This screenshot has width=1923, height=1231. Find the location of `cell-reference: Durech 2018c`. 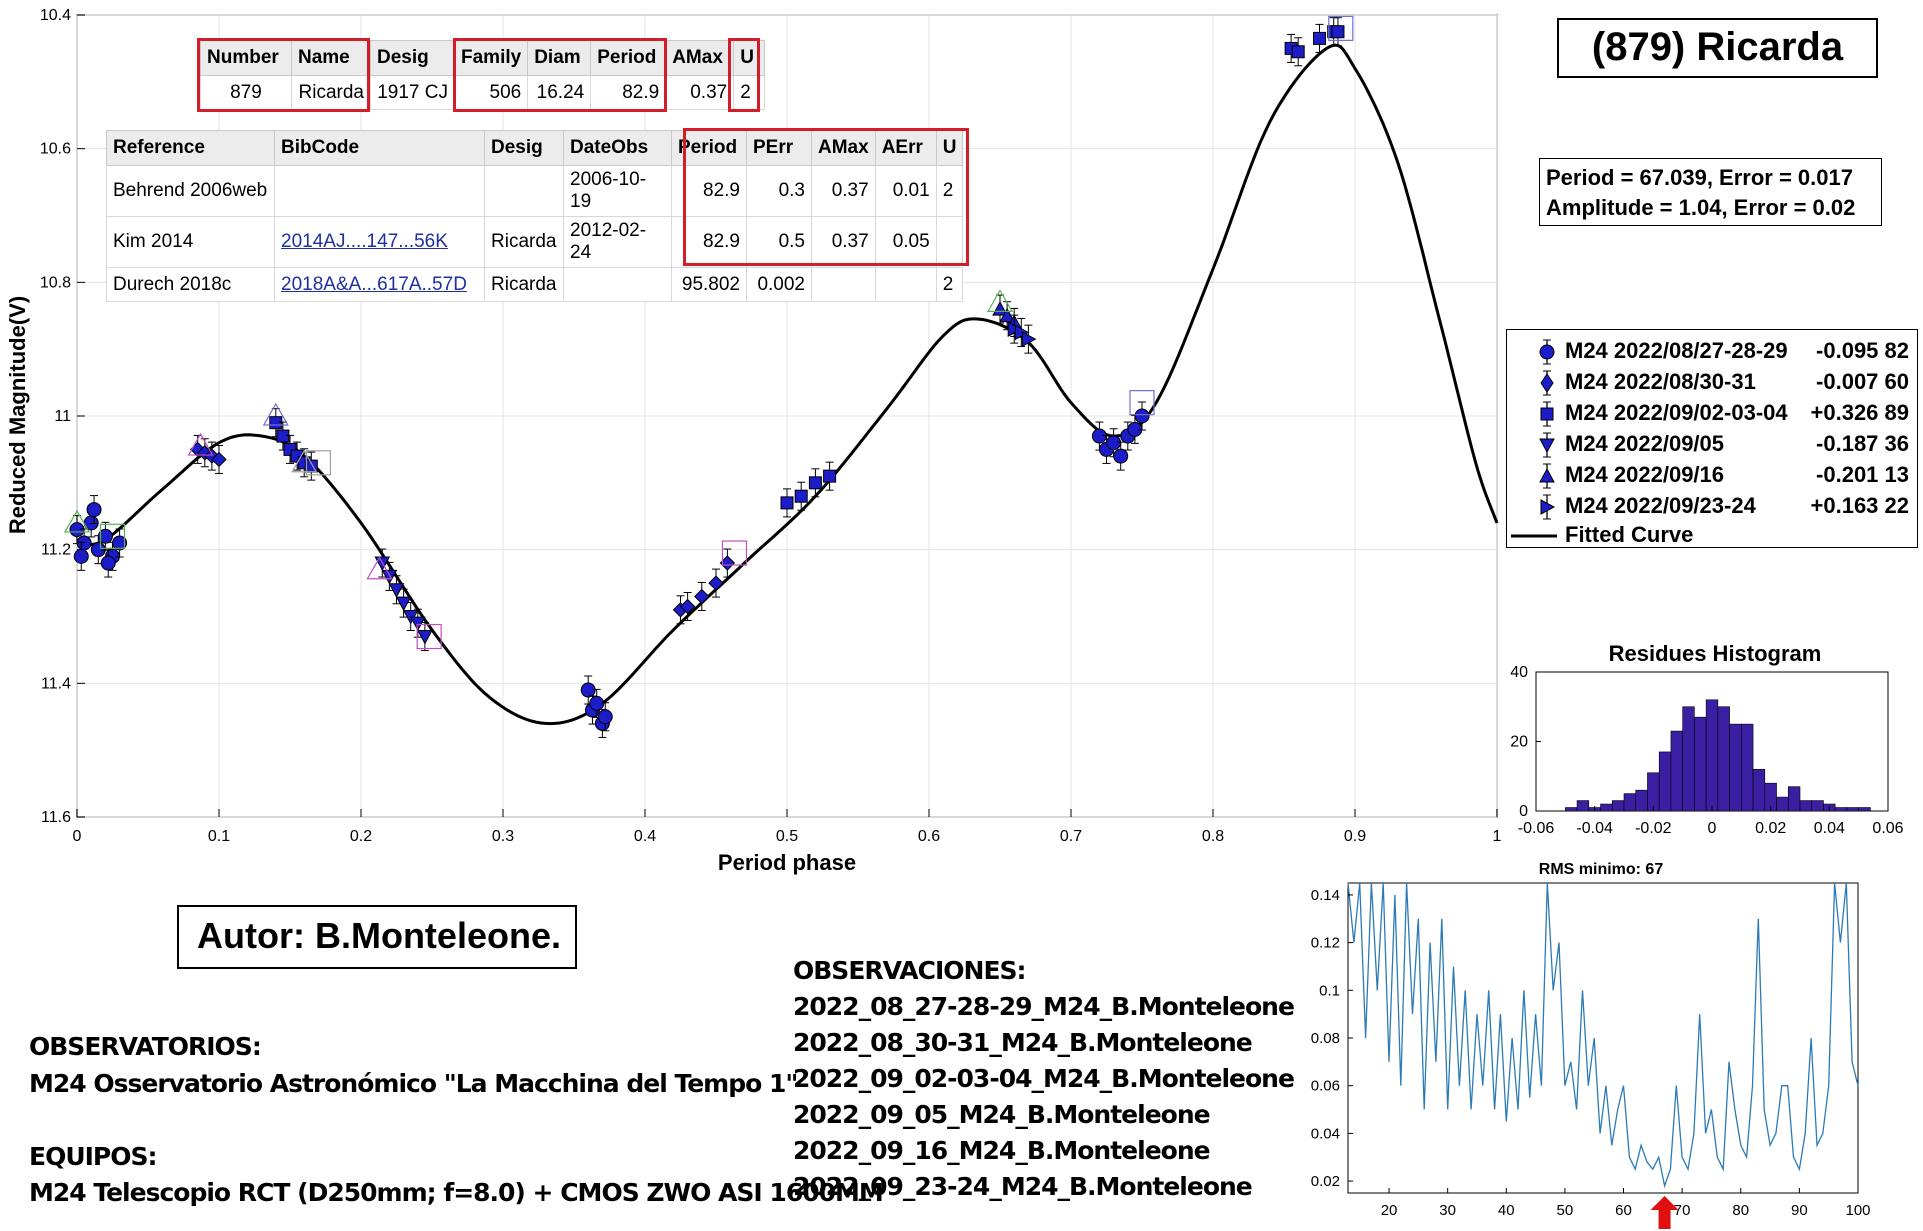

cell-reference: Durech 2018c is located at coordinates (190, 284).